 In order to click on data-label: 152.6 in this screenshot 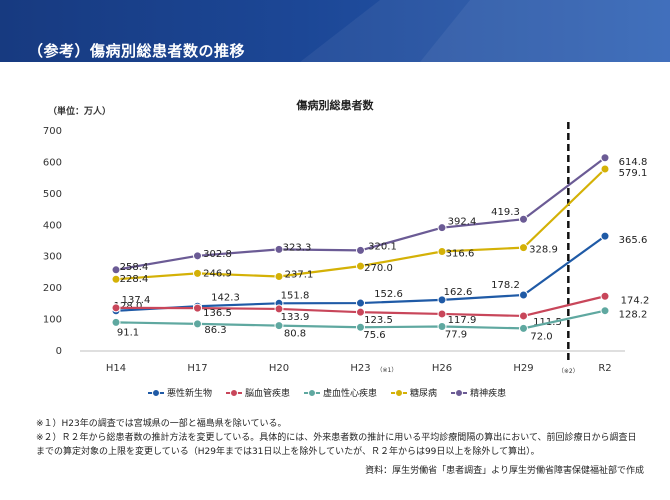, I will do `click(388, 294)`.